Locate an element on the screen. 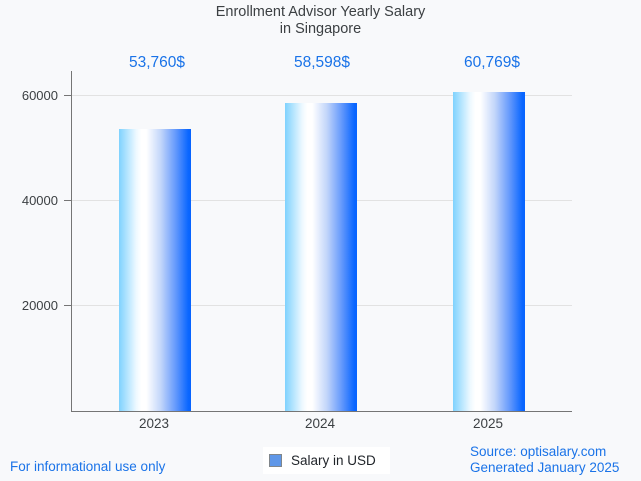 The image size is (641, 481). y-axis-tick-label-20000: 20000 is located at coordinates (39, 305).